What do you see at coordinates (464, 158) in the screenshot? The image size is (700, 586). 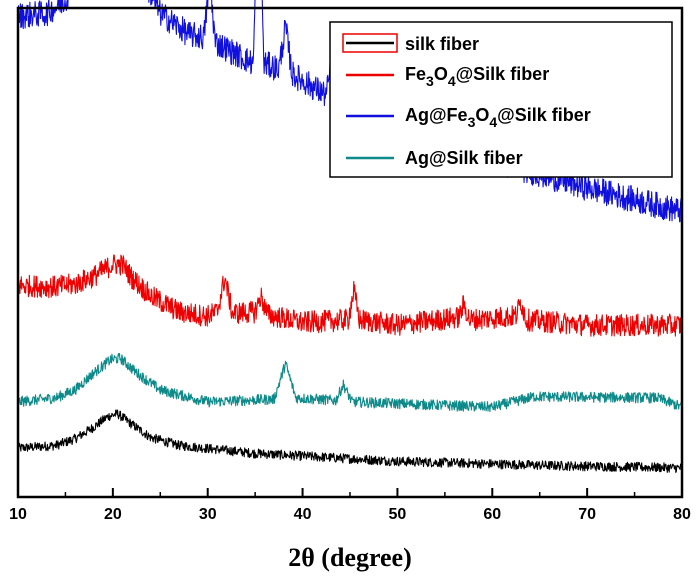 I see `legend-label-ag-silk-fiber: Ag@Silk fiber` at bounding box center [464, 158].